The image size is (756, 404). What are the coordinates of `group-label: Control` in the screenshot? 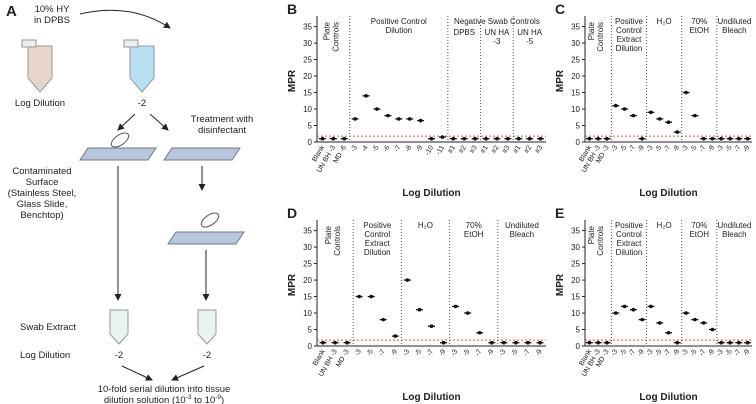 It's located at (629, 234).